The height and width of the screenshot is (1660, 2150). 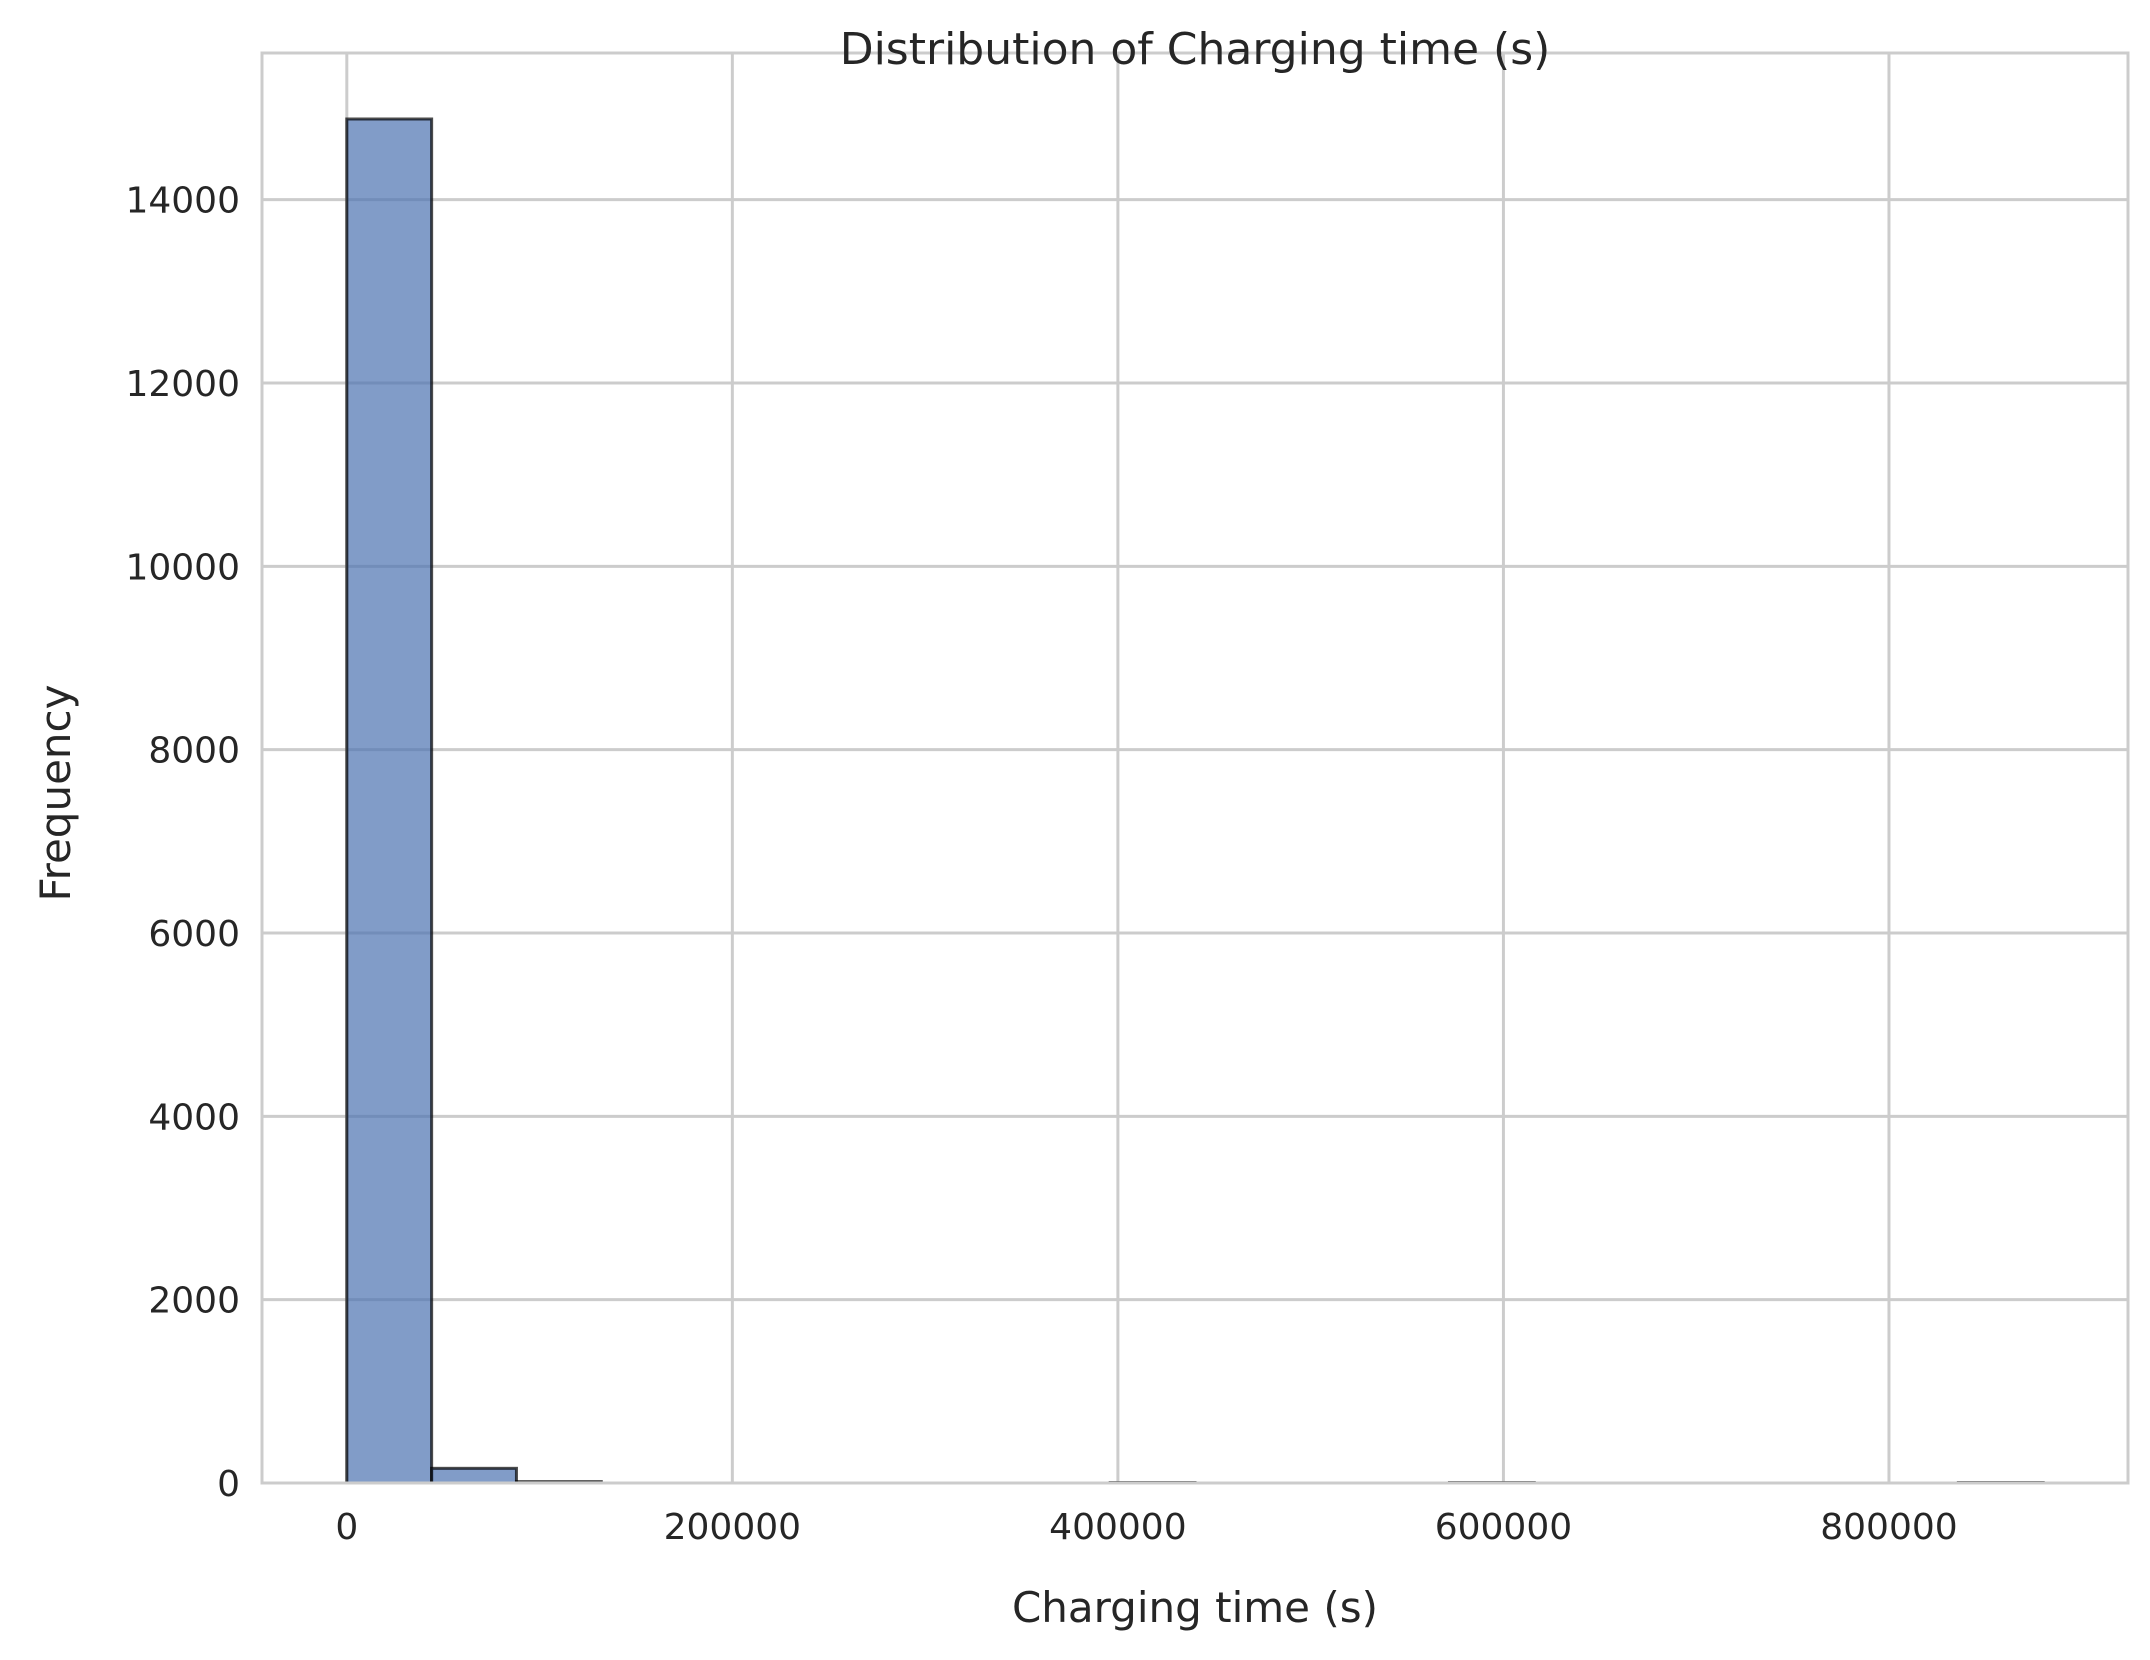 I want to click on x-tick-label: 600000, so click(x=1503, y=1527).